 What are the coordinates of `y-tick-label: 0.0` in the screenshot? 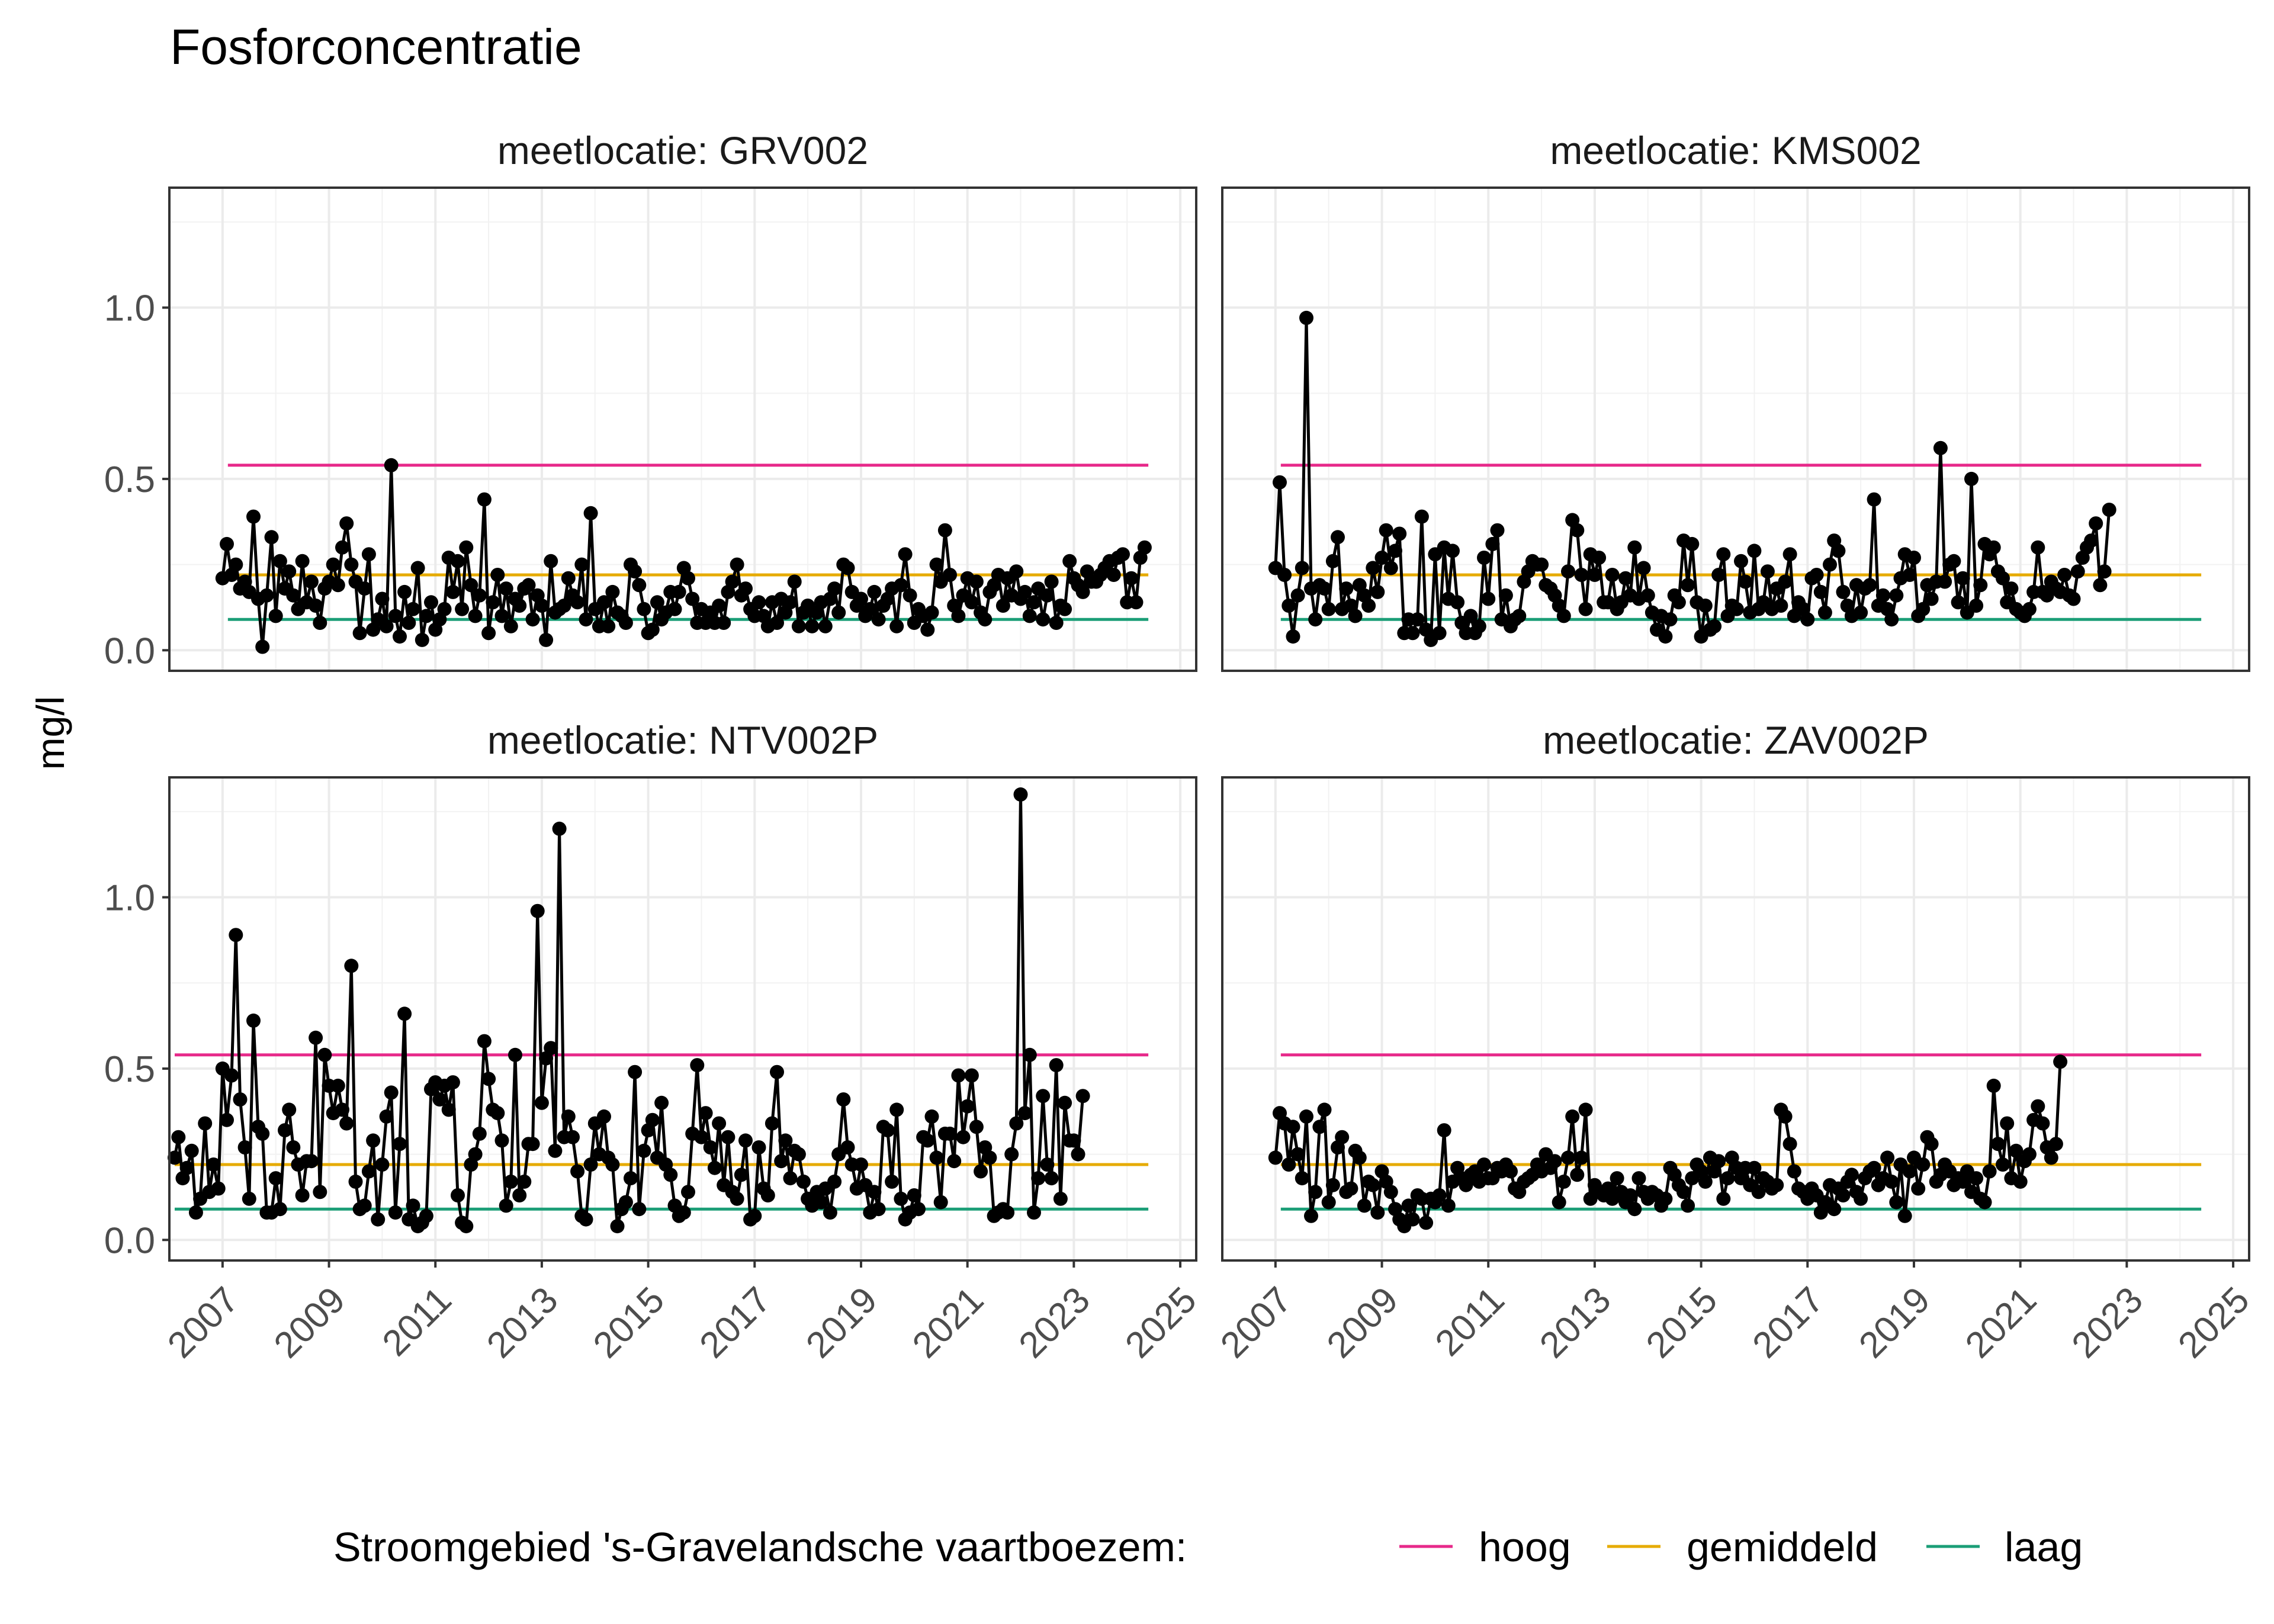 It's located at (129, 651).